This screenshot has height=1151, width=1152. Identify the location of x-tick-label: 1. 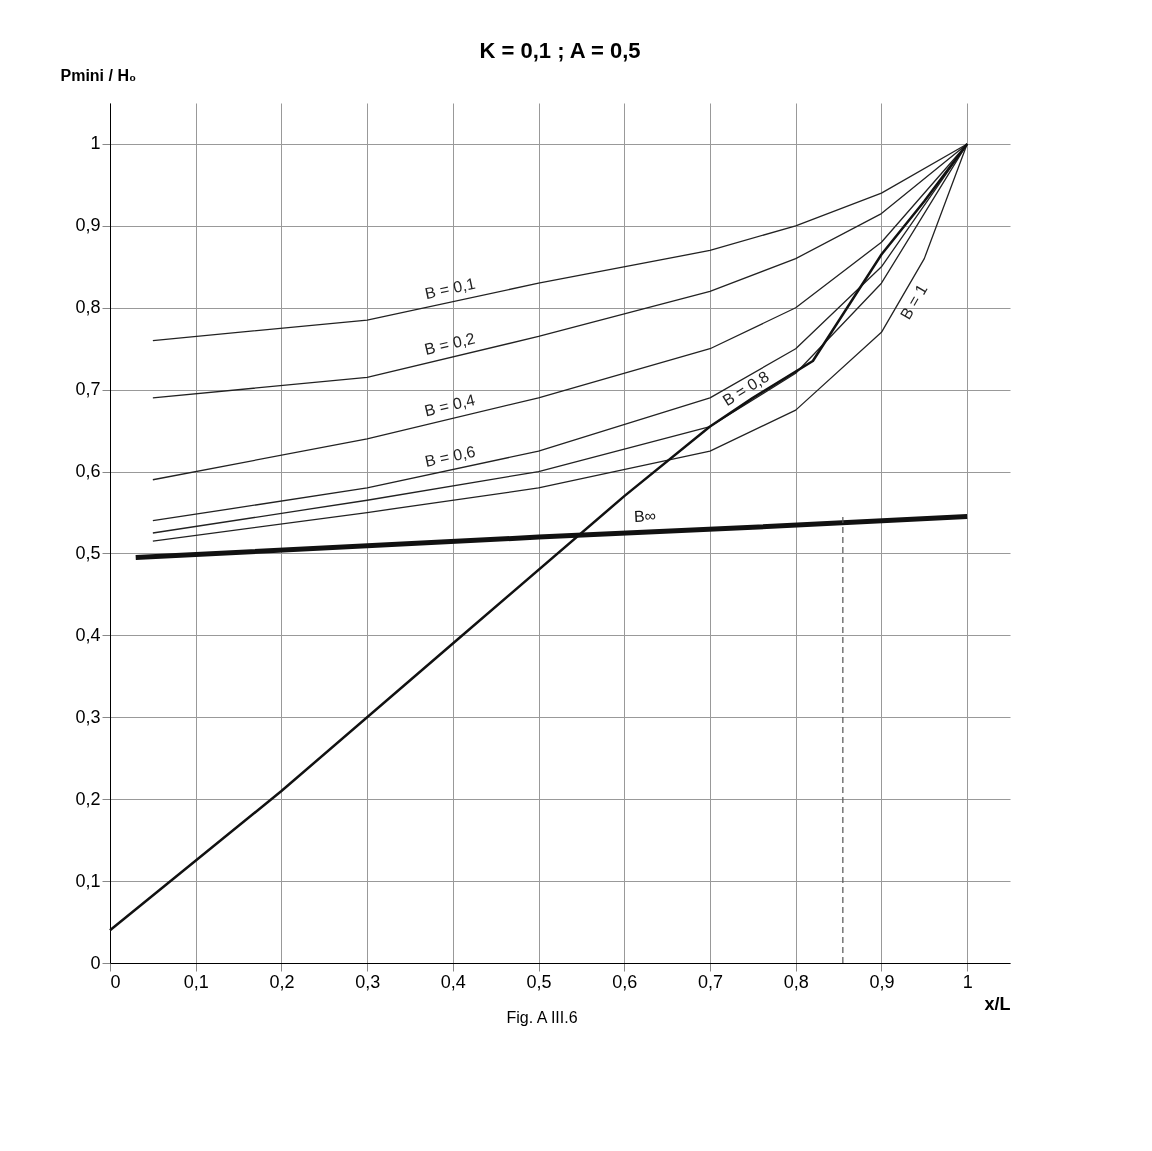
(967, 981).